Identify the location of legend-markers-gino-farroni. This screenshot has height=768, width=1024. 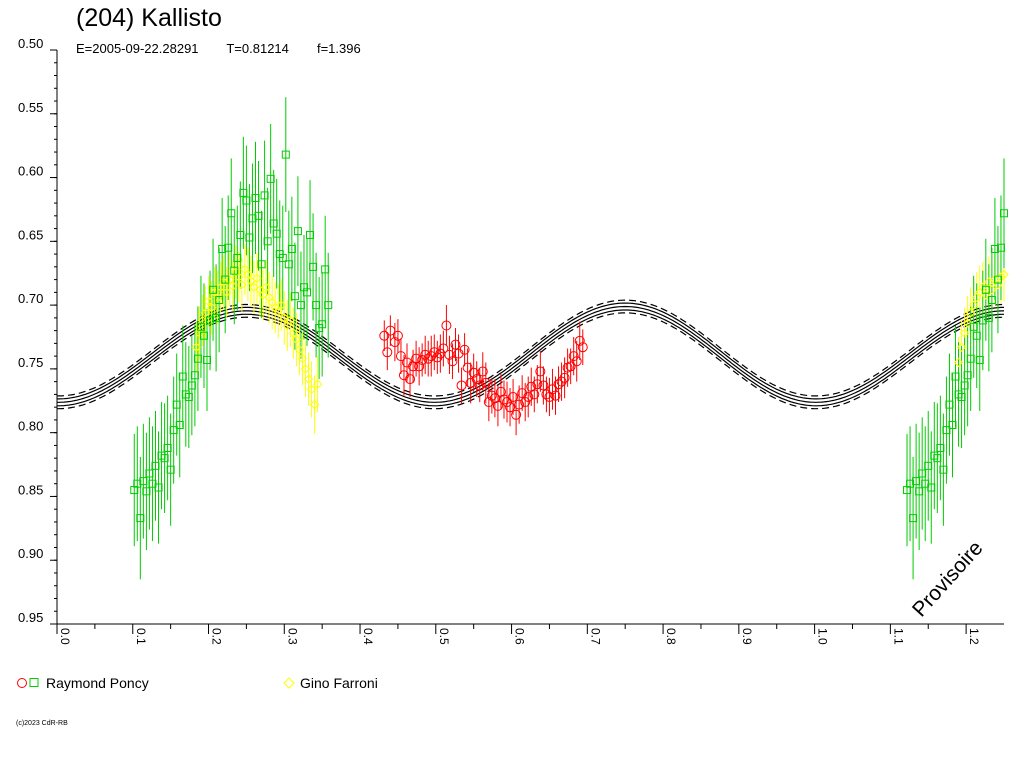
(289, 683).